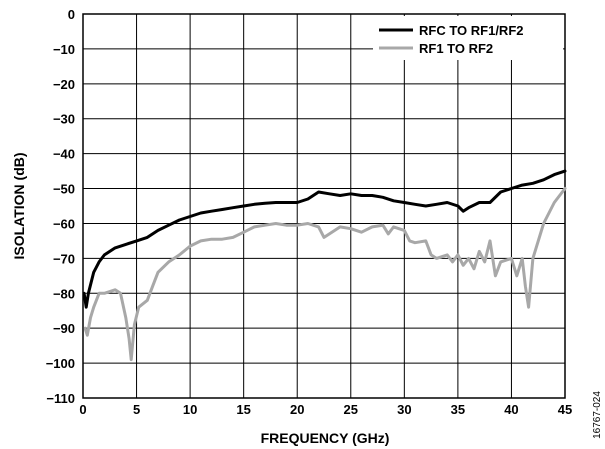 This screenshot has width=605, height=449. What do you see at coordinates (64, 154) in the screenshot?
I see `y-tick-label: −40` at bounding box center [64, 154].